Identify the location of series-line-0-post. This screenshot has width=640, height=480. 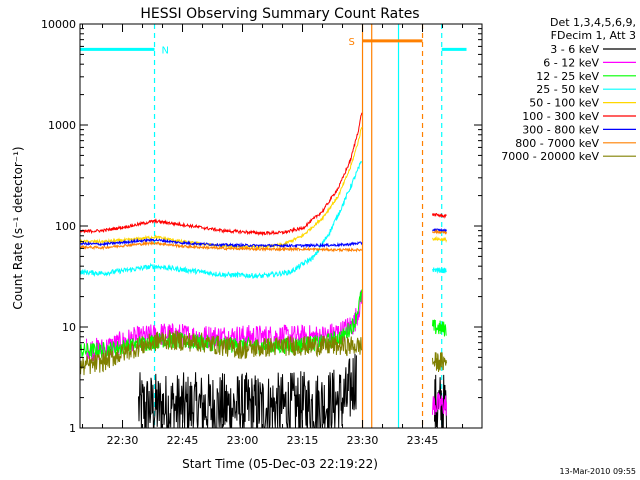
(440, 401).